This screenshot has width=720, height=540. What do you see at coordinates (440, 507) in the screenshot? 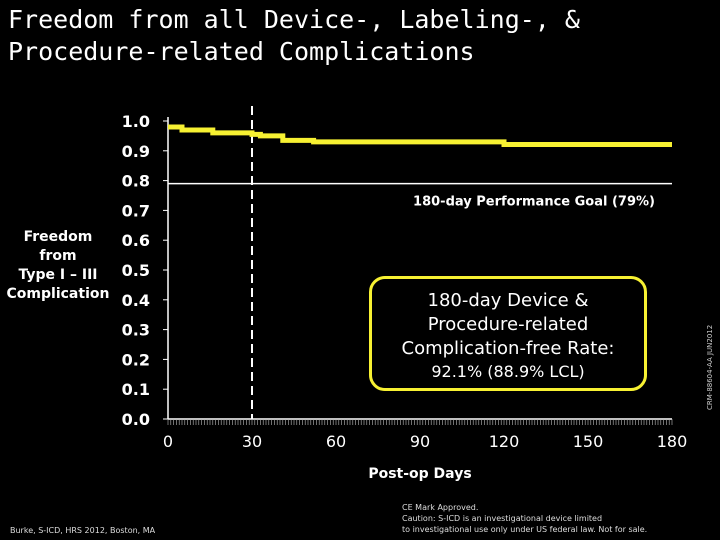
I see `disclaimer-line: CE Mark Approved.` at bounding box center [440, 507].